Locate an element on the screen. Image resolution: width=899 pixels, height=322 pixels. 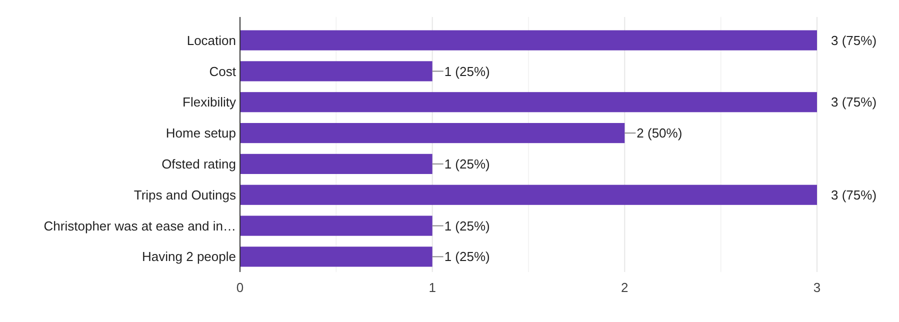
y-tick-label: Home setup is located at coordinates (201, 133).